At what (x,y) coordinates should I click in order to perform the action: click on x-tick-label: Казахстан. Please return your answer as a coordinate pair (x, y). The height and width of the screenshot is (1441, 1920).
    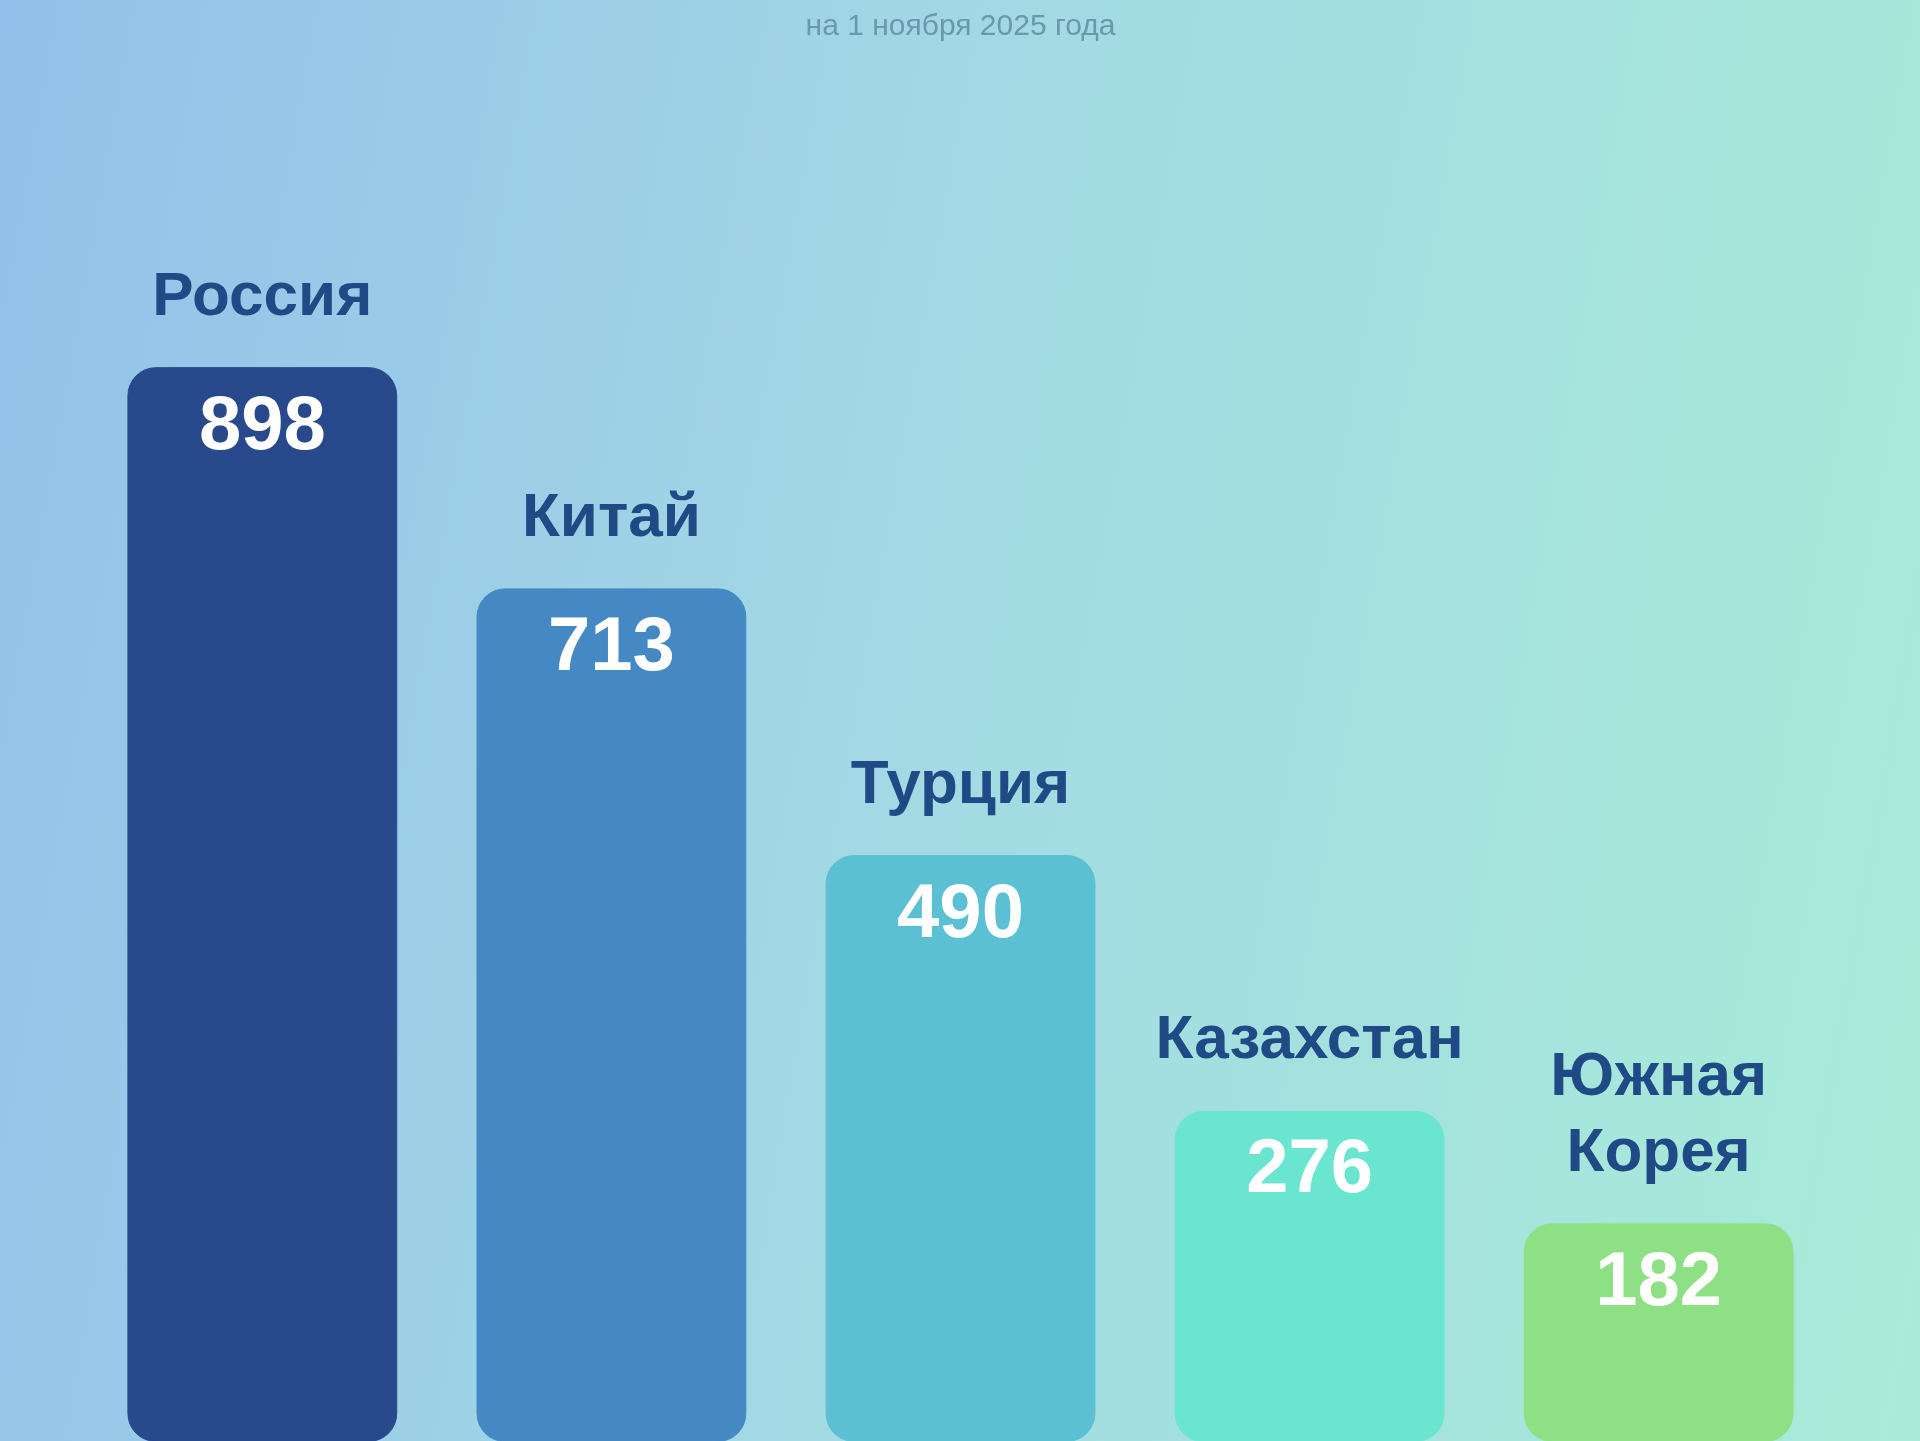
    Looking at the image, I should click on (1309, 1037).